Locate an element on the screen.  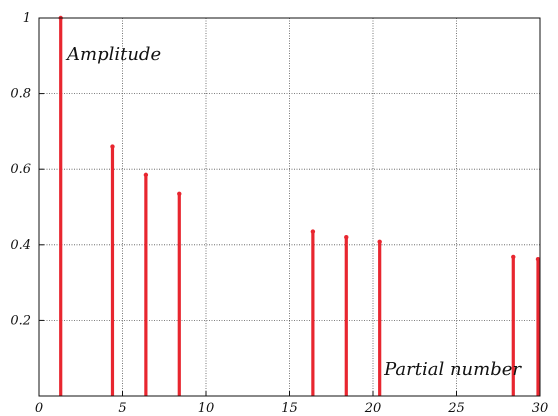
x-tick-label: 30 is located at coordinates (540, 408).